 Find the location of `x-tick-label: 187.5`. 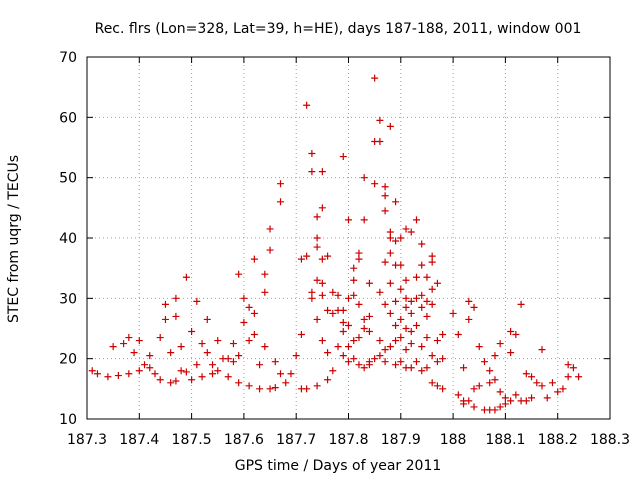

x-tick-label: 187.5 is located at coordinates (192, 440).